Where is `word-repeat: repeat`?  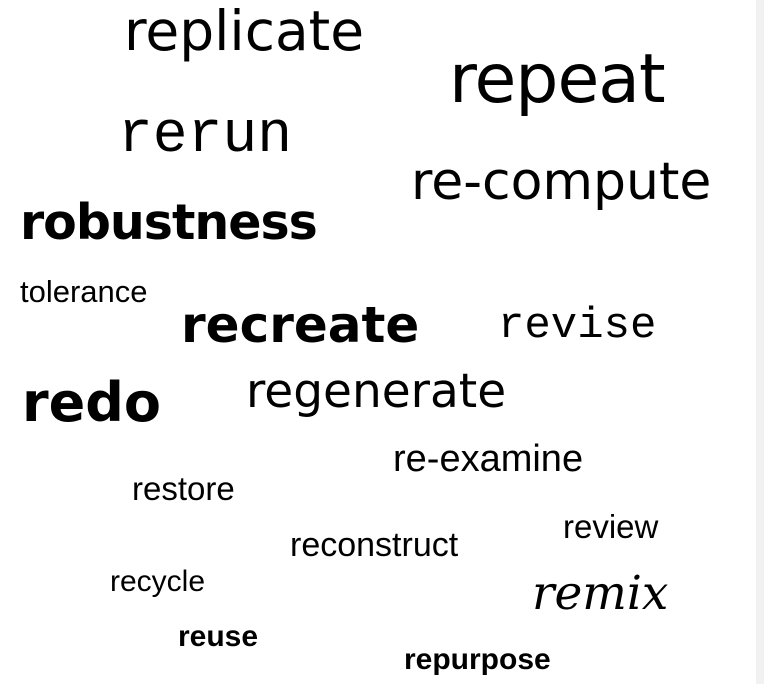
word-repeat: repeat is located at coordinates (557, 79).